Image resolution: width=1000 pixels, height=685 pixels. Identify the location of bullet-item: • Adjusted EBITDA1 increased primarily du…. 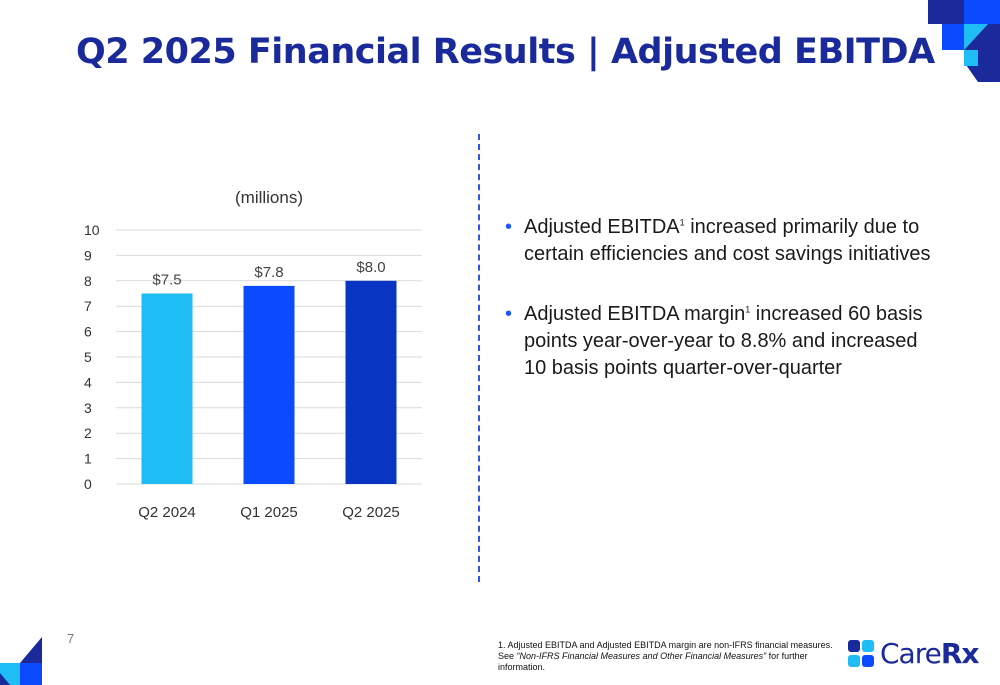
(725, 241).